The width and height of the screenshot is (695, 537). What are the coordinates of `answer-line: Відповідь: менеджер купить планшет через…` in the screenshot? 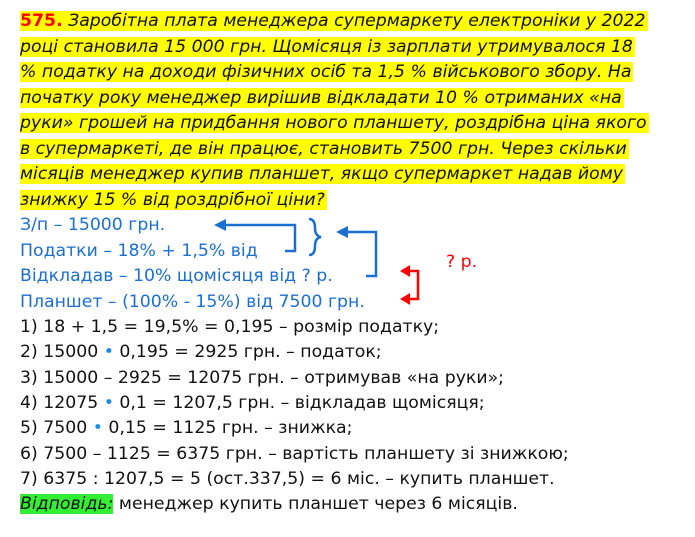 It's located at (269, 504).